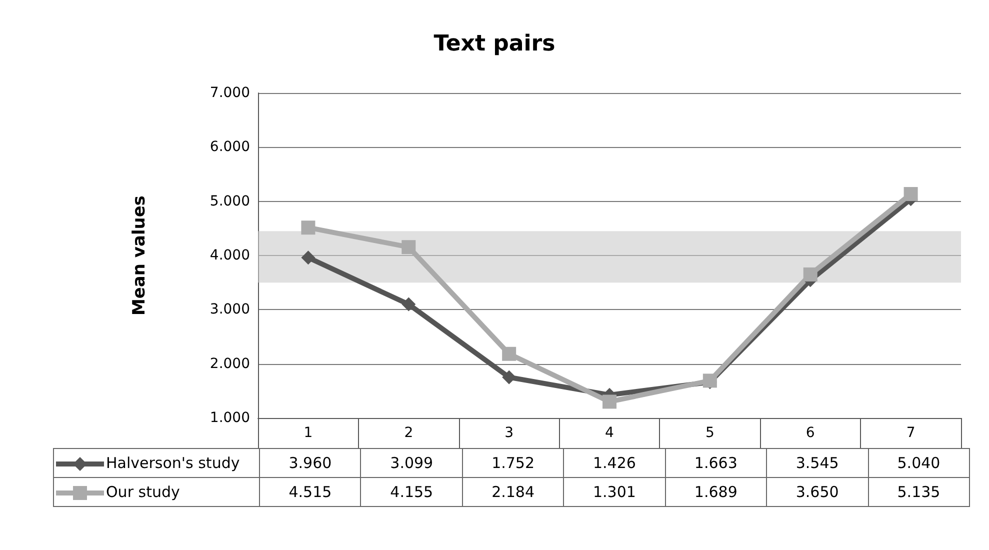 This screenshot has width=989, height=550. I want to click on x-tick-label: 1, so click(308, 433).